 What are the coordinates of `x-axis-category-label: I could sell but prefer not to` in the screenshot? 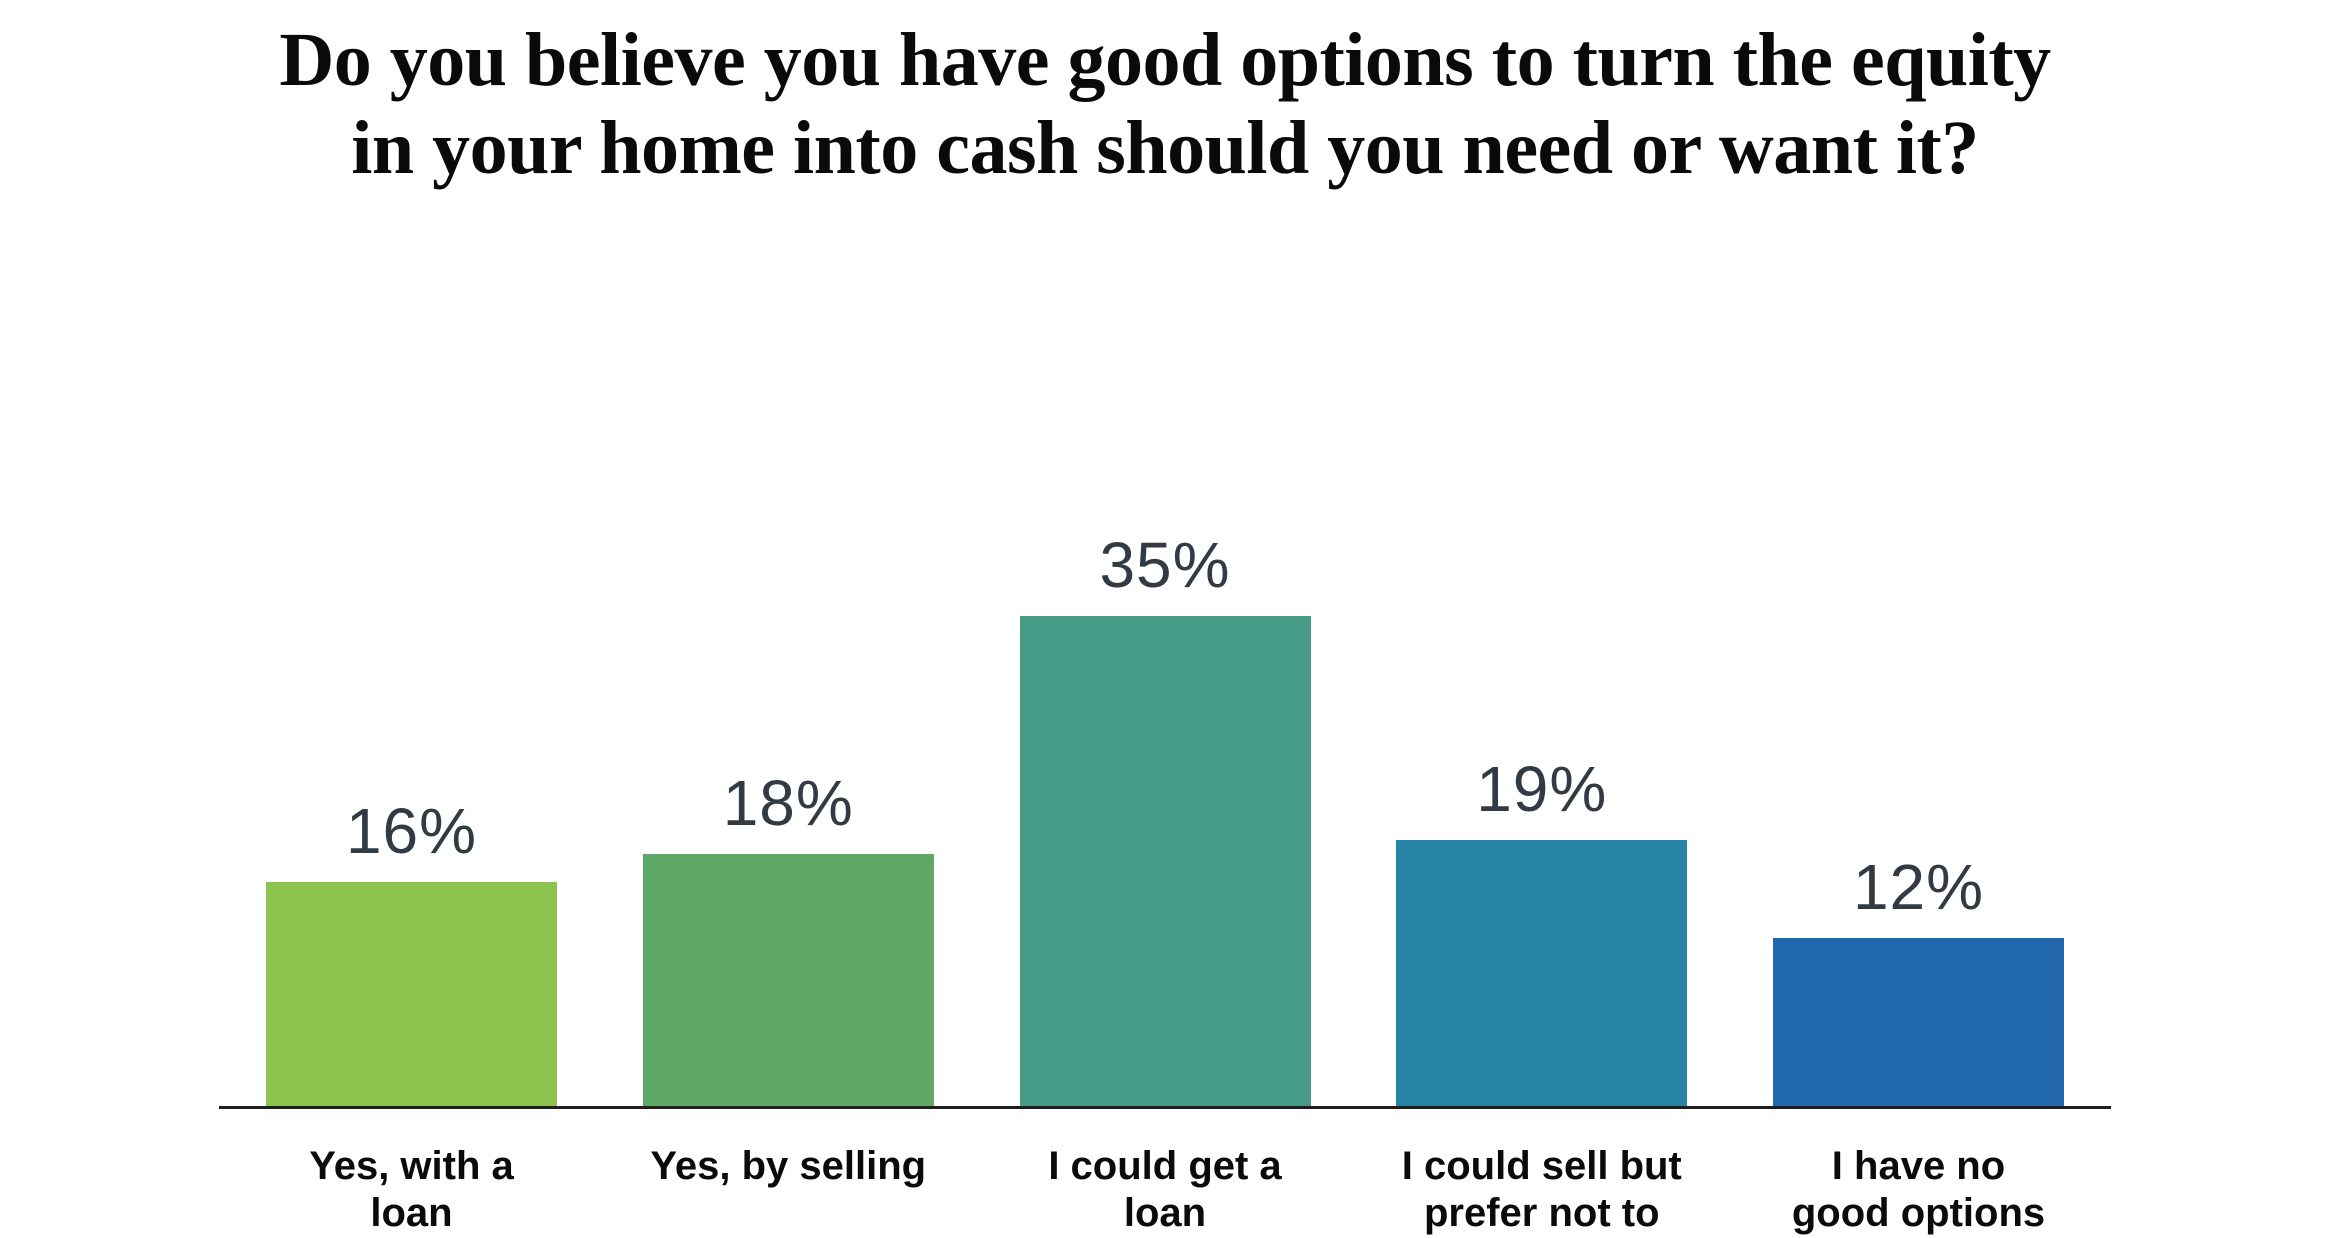 It's located at (1541, 1190).